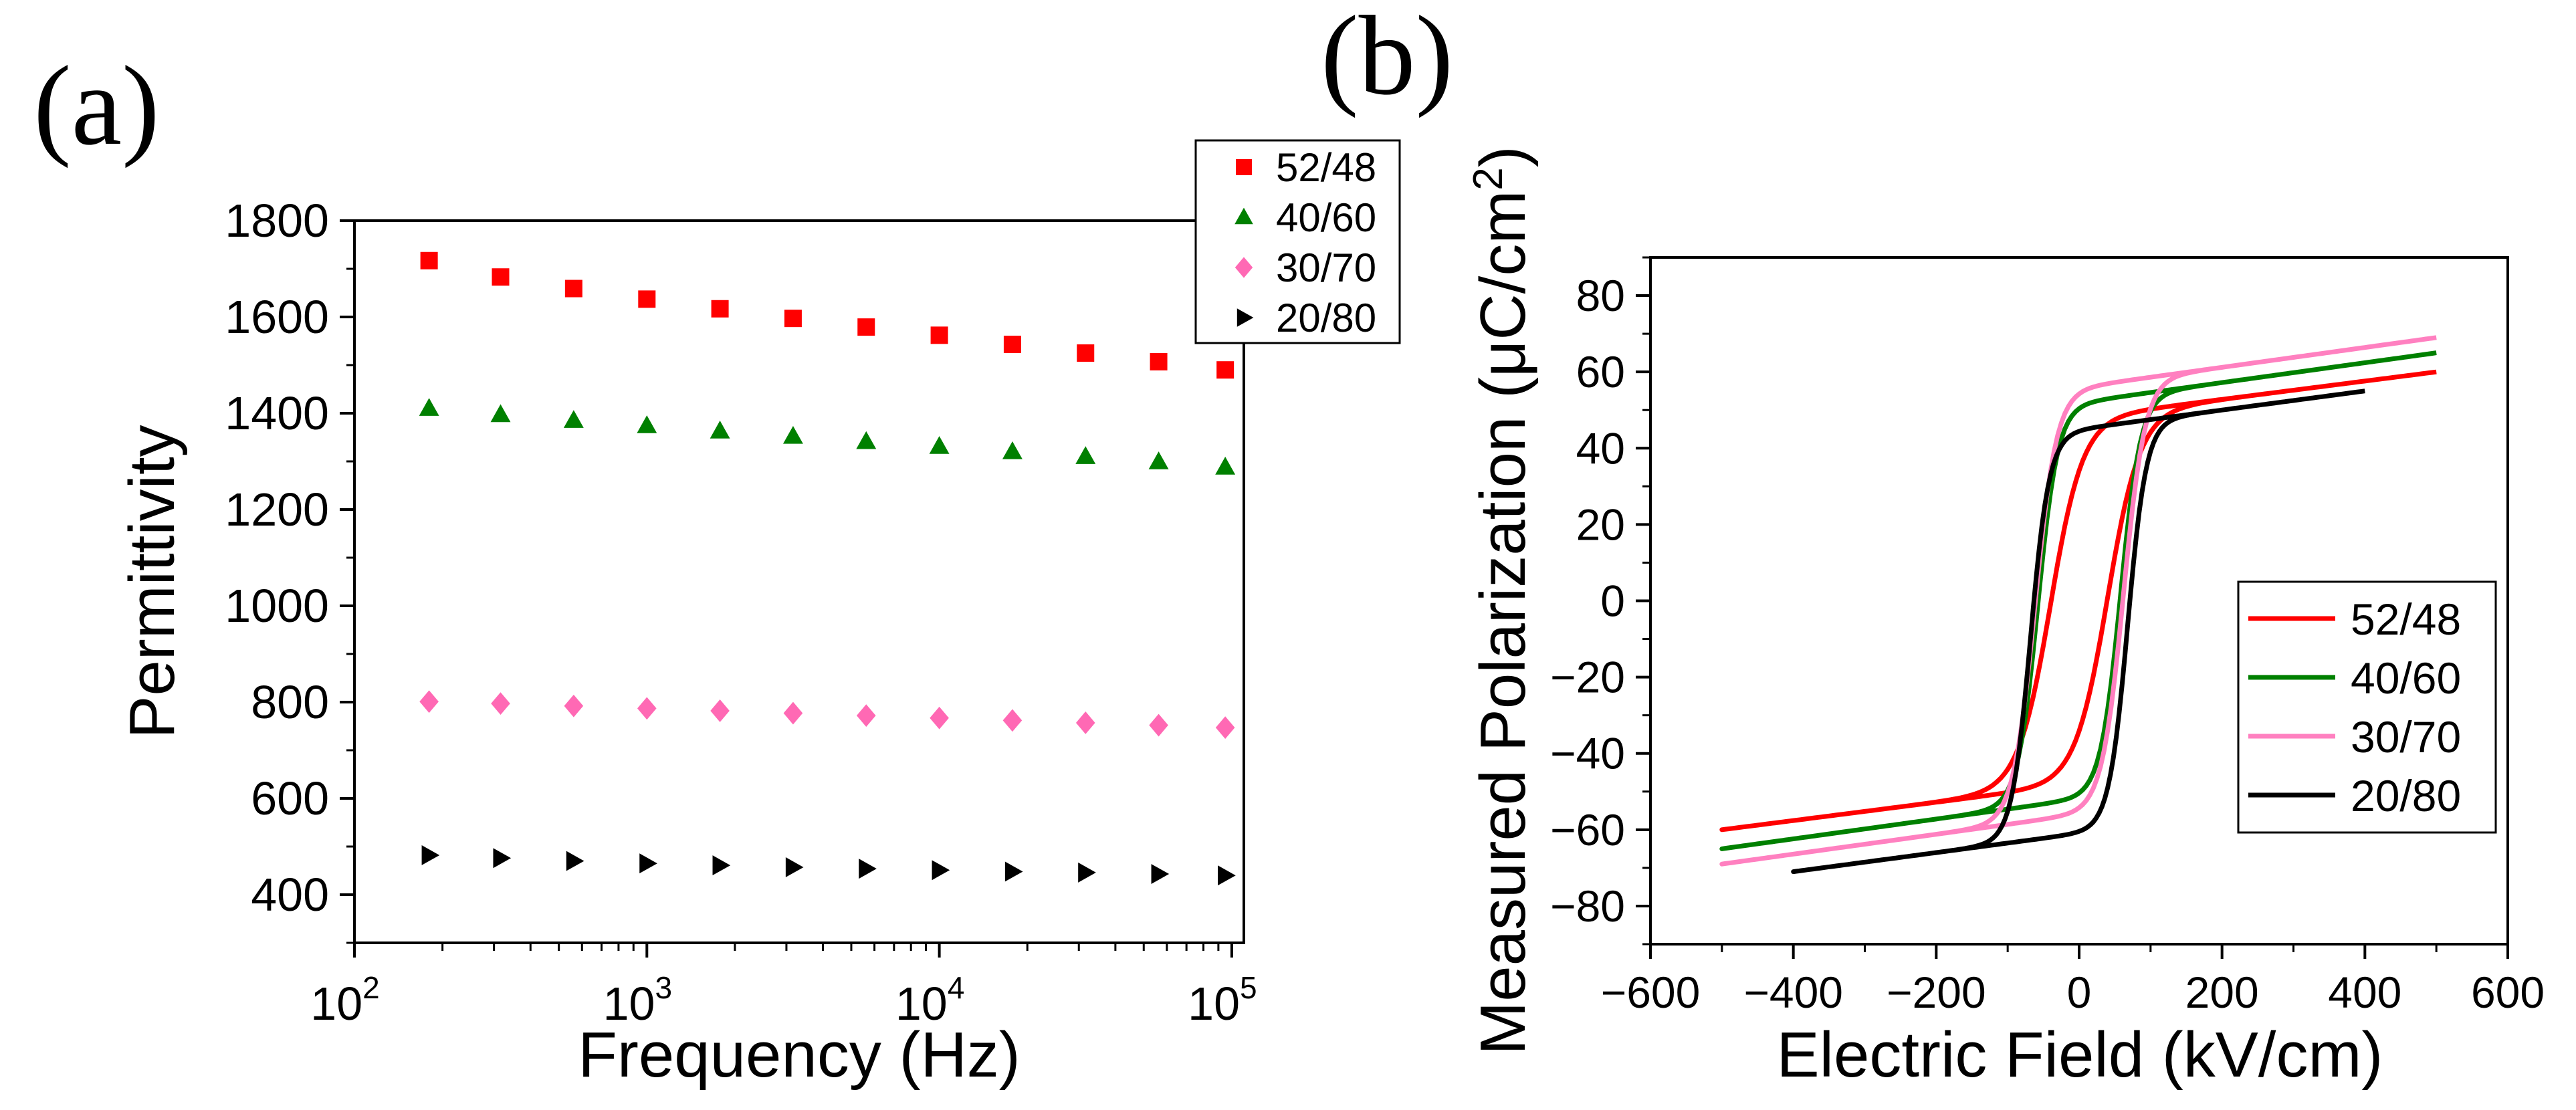  What do you see at coordinates (277, 413) in the screenshot?
I see `panel-a-y-tick-label: 1400` at bounding box center [277, 413].